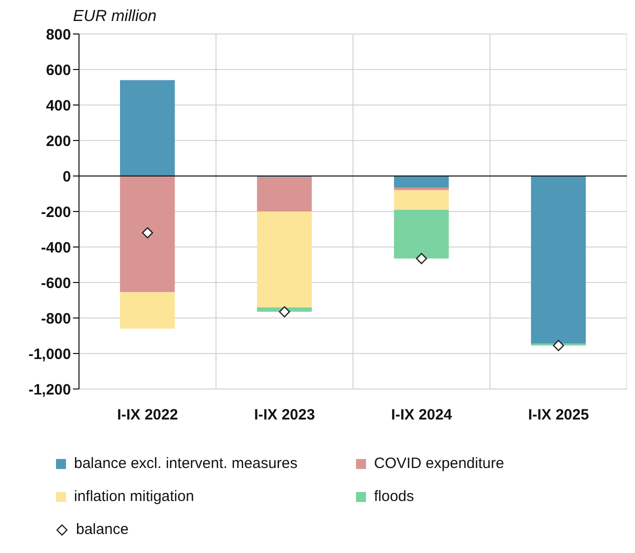  What do you see at coordinates (58, 105) in the screenshot?
I see `y-tick-label: 400` at bounding box center [58, 105].